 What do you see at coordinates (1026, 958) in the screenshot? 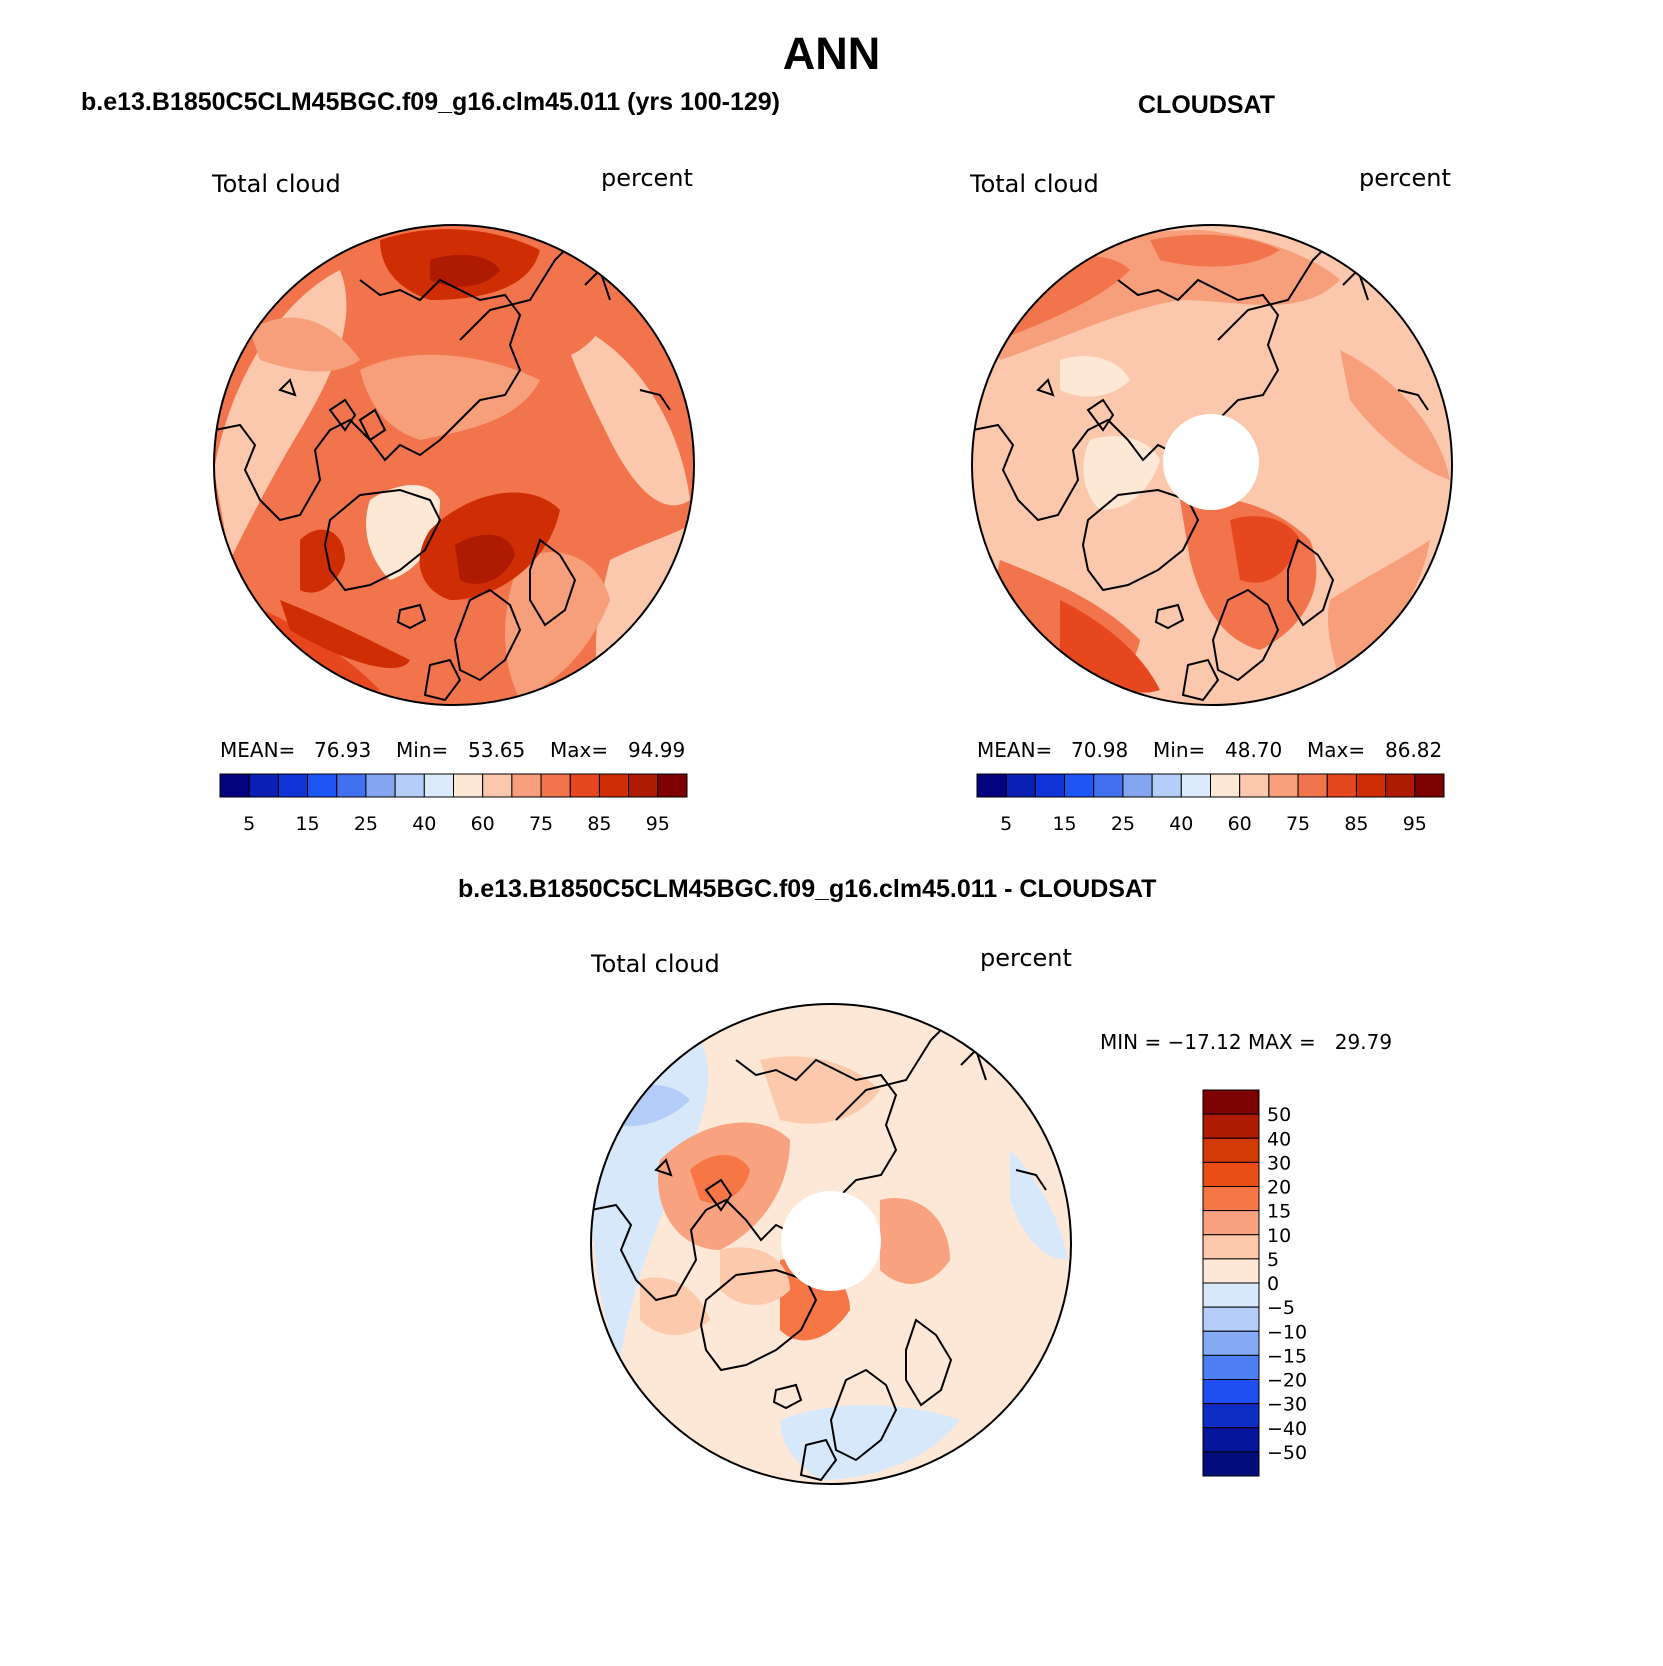
I see `panel-3-units-label: percent` at bounding box center [1026, 958].